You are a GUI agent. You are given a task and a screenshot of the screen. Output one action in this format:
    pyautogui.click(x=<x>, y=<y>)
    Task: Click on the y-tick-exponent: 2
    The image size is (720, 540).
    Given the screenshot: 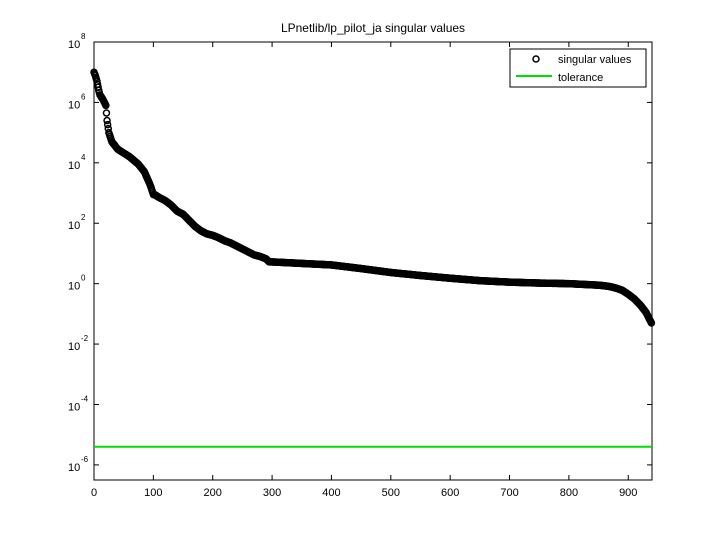 What is the action you would take?
    pyautogui.click(x=83, y=217)
    